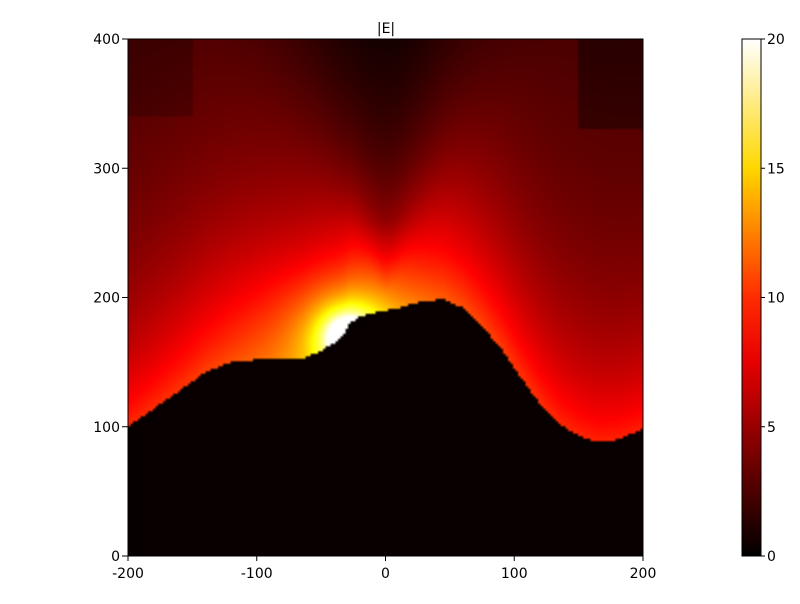 Image resolution: width=800 pixels, height=604 pixels. I want to click on colorbar: 0 5 10 15 20, so click(763, 298).